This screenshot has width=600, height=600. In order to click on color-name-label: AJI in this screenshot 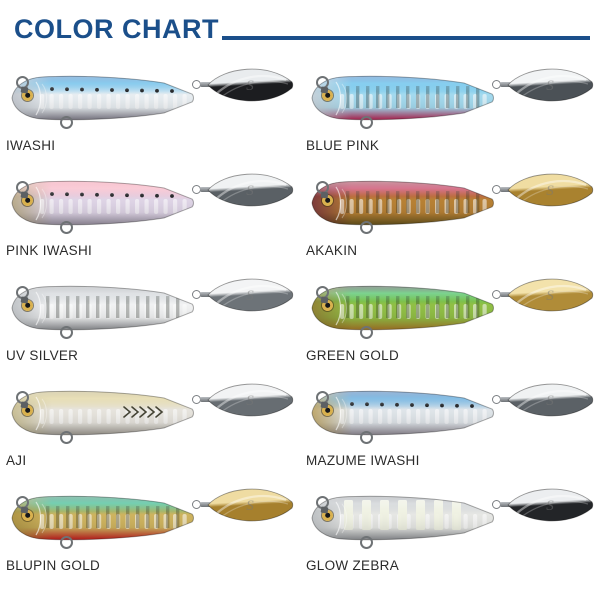, I will do `click(16, 460)`.